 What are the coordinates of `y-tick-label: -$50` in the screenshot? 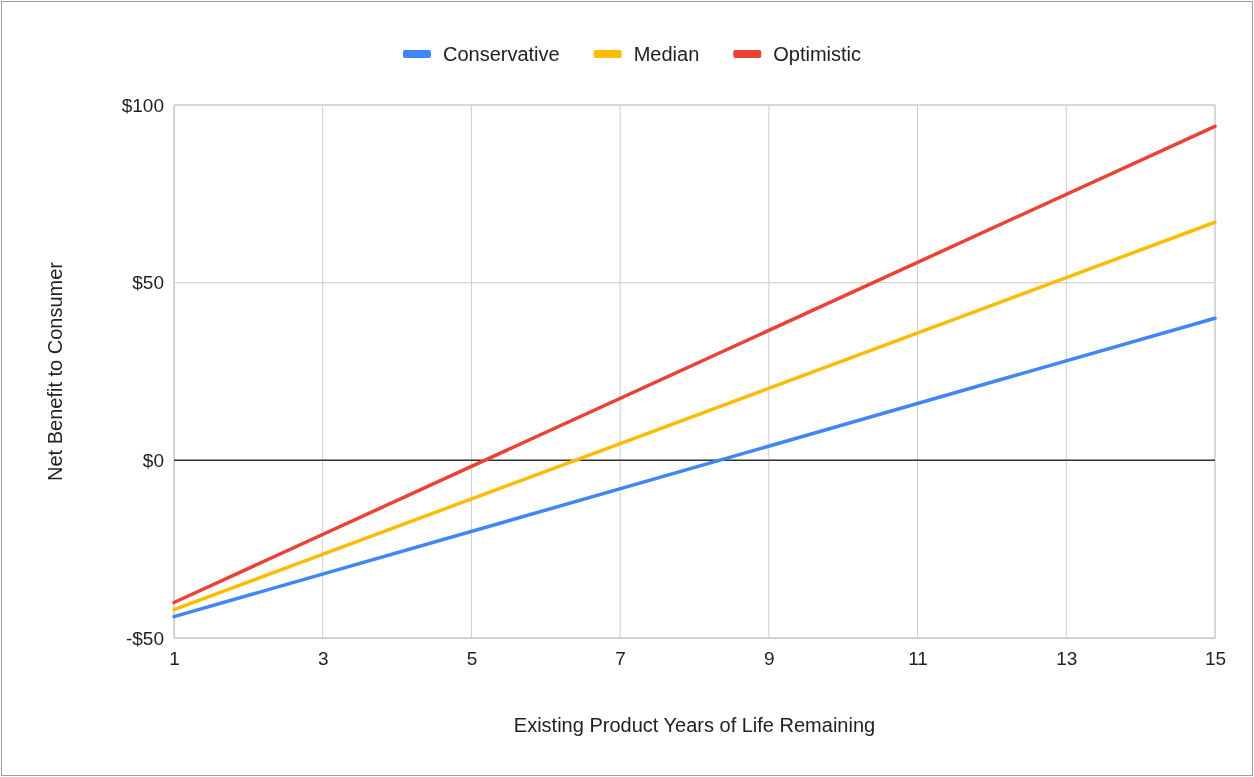 It's located at (144, 638).